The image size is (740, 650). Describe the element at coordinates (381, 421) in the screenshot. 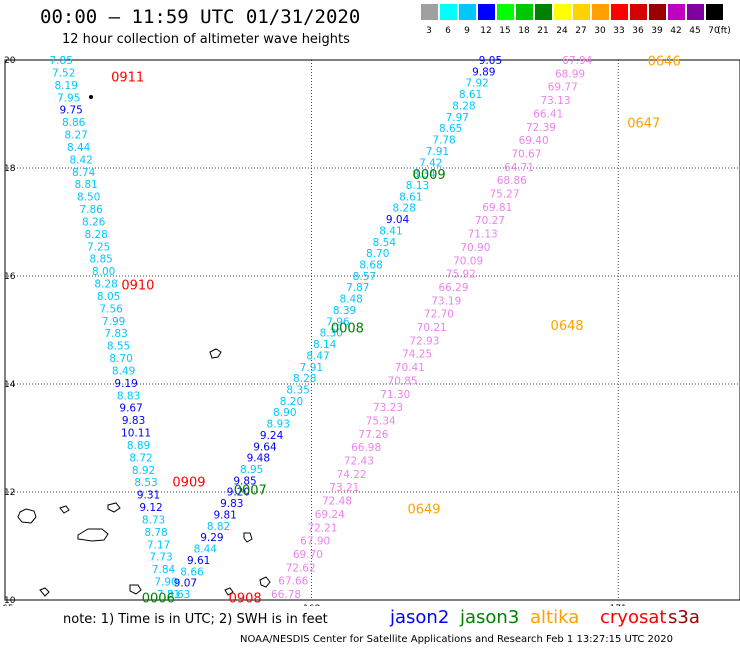

I see `swh-value: 75.34` at that location.